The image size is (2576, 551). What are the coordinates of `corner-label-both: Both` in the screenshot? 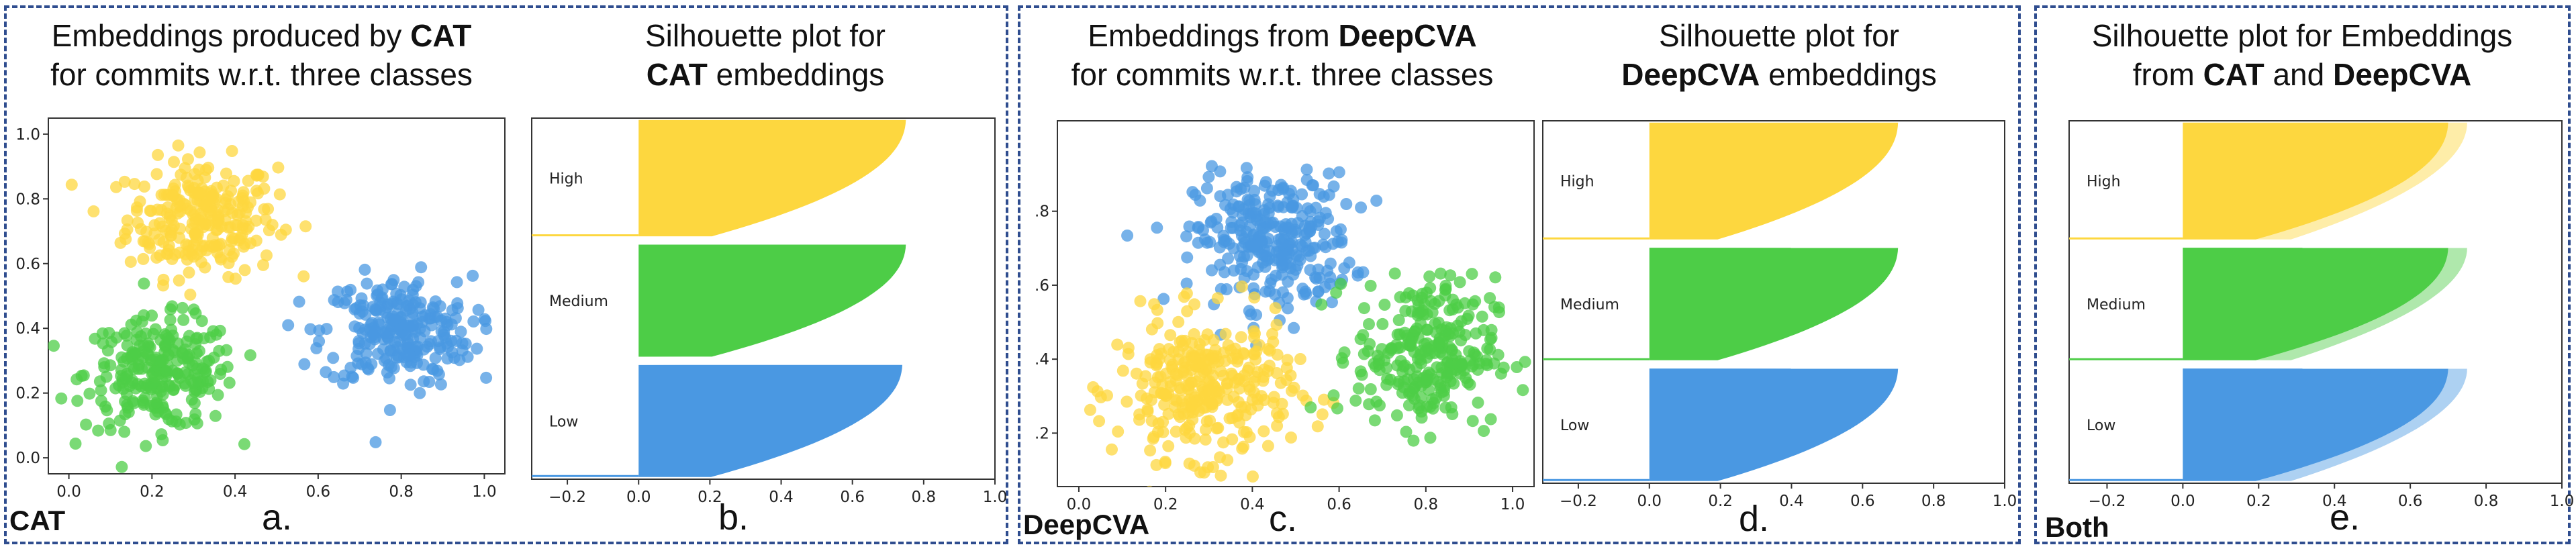 It's located at (2077, 527).